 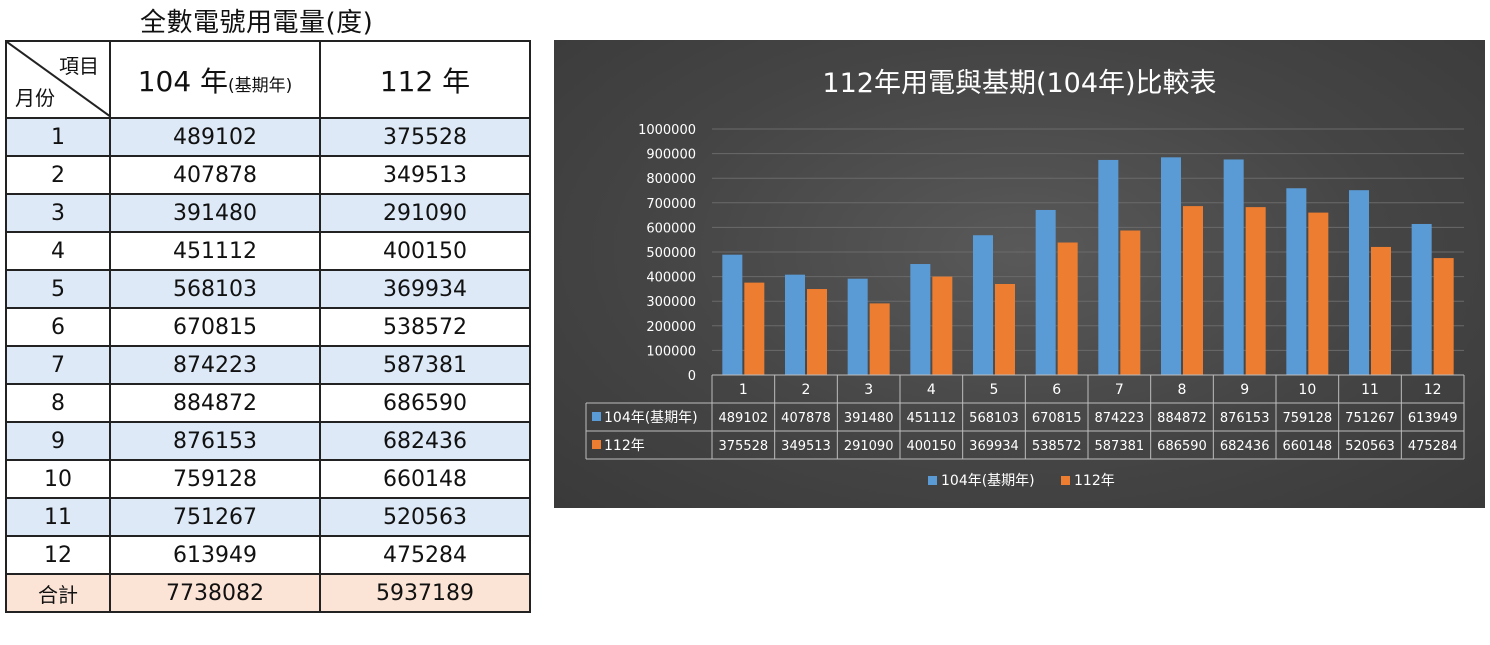 What do you see at coordinates (58, 251) in the screenshot?
I see `month-cell: 4` at bounding box center [58, 251].